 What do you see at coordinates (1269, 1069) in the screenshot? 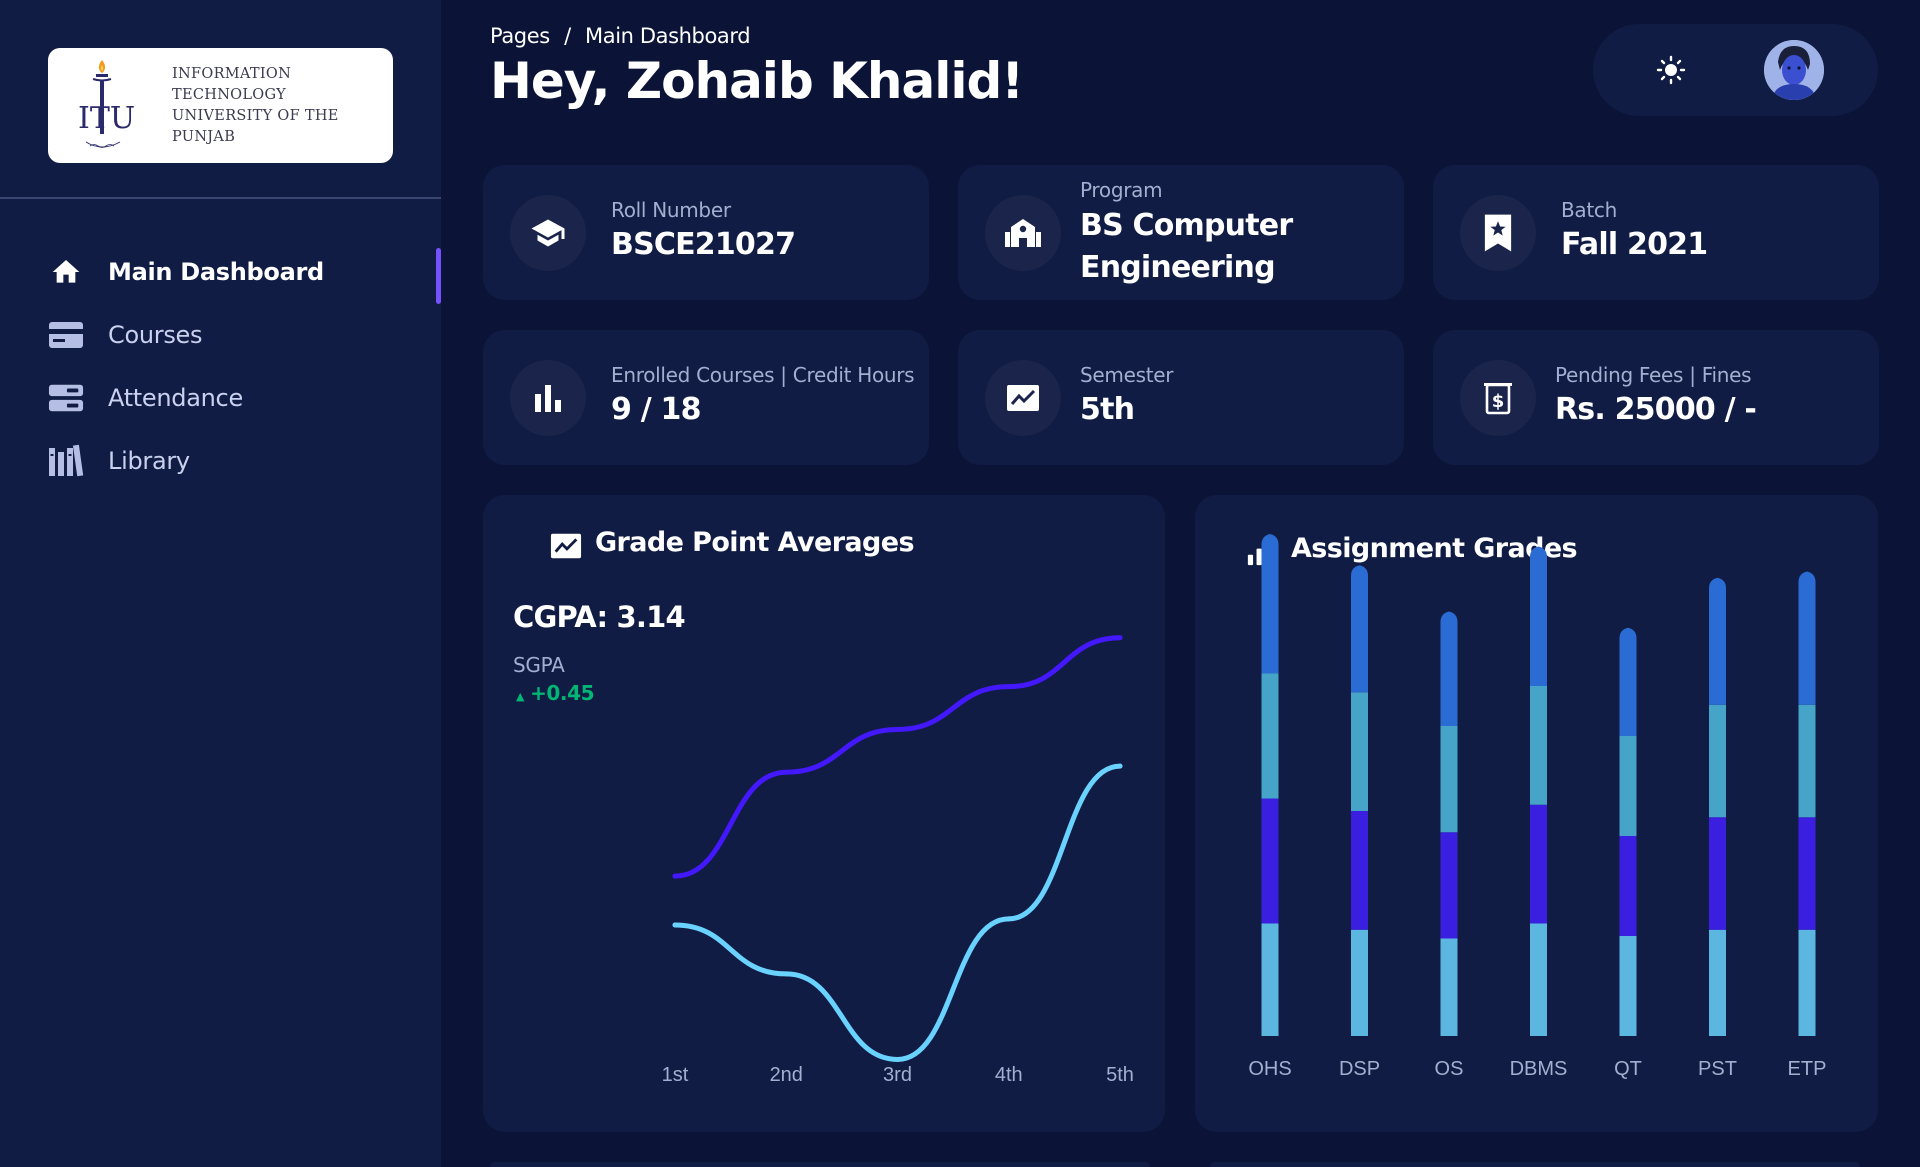
I see `x-tick-label: OHS` at bounding box center [1269, 1069].